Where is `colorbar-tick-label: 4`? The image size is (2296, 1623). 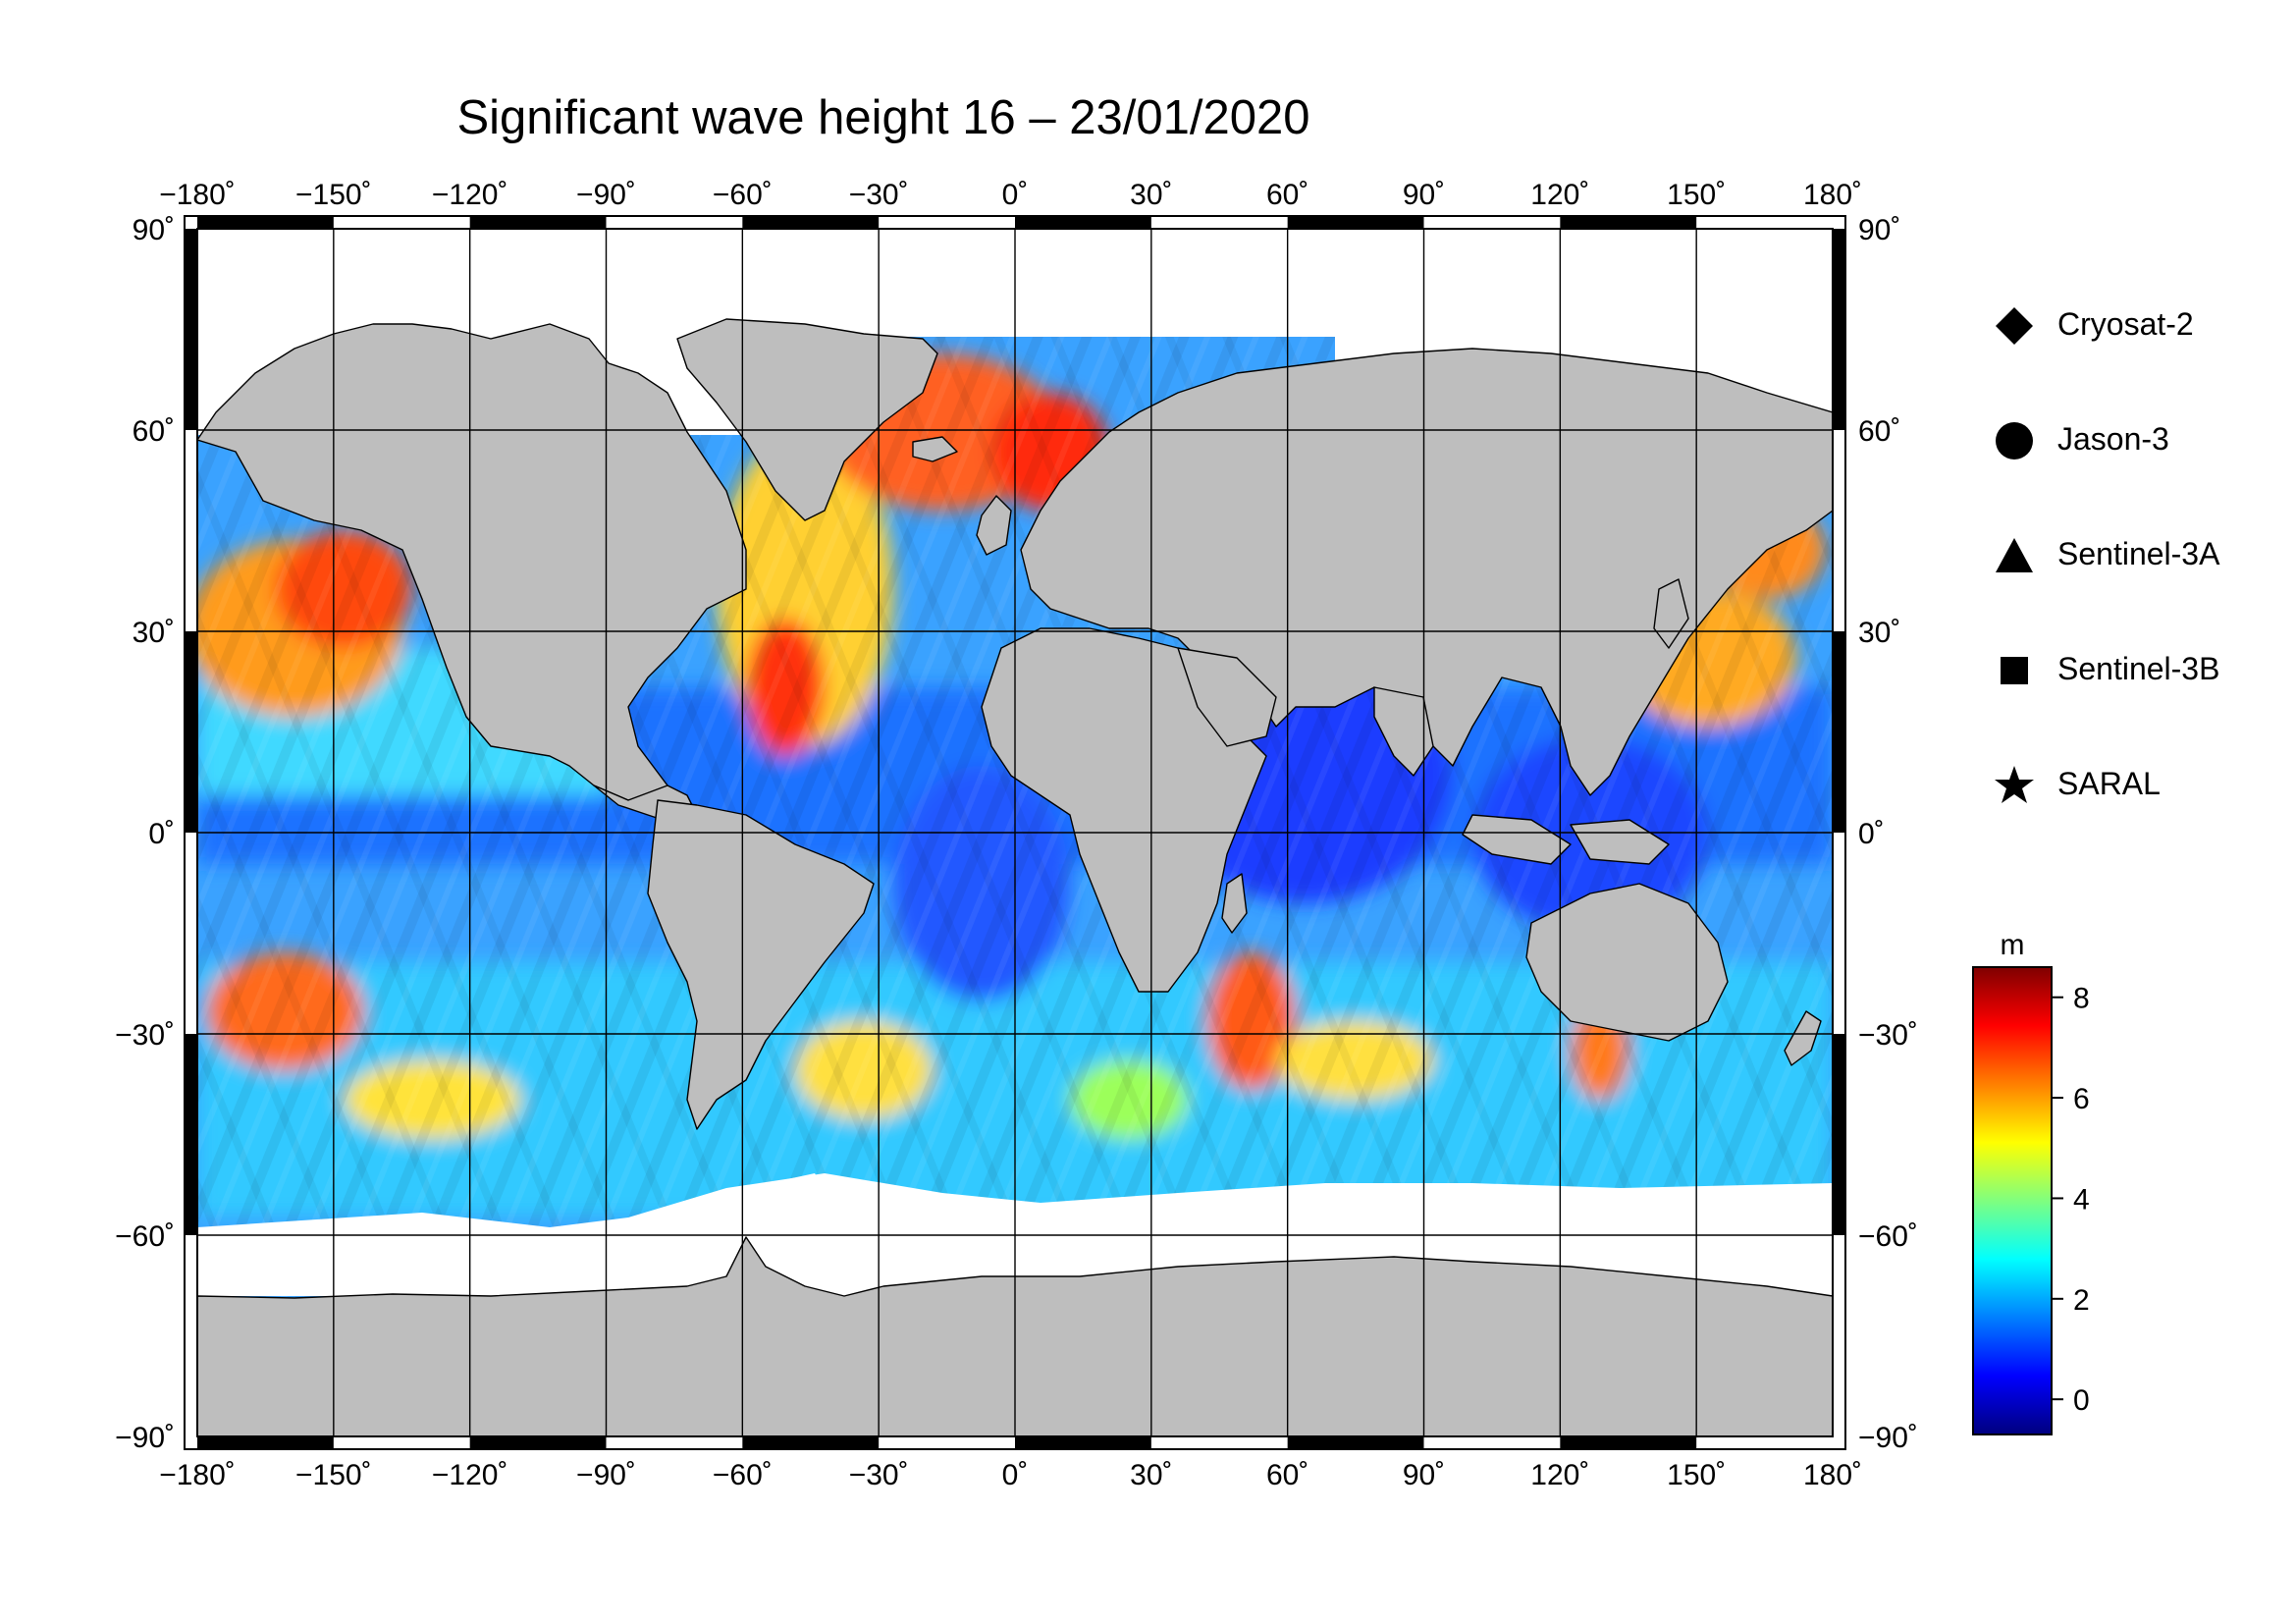 colorbar-tick-label: 4 is located at coordinates (2081, 1199).